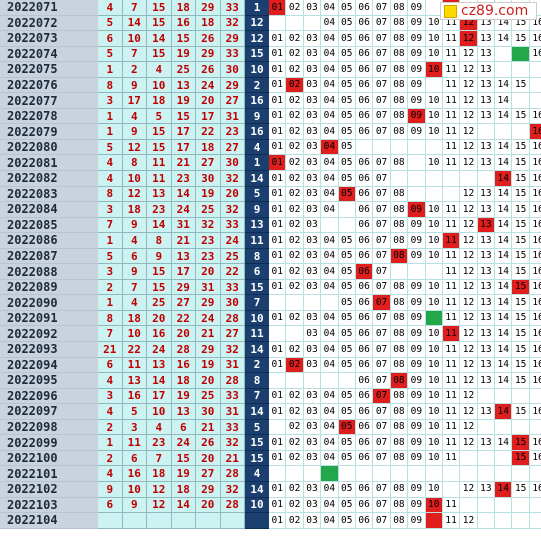  Describe the element at coordinates (232, 287) in the screenshot. I see `red-ball-cell: 33` at that location.